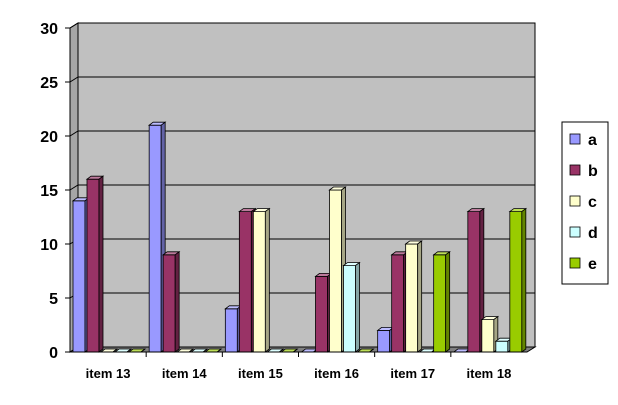  Describe the element at coordinates (575, 263) in the screenshot. I see `legend-swatch-e` at that location.